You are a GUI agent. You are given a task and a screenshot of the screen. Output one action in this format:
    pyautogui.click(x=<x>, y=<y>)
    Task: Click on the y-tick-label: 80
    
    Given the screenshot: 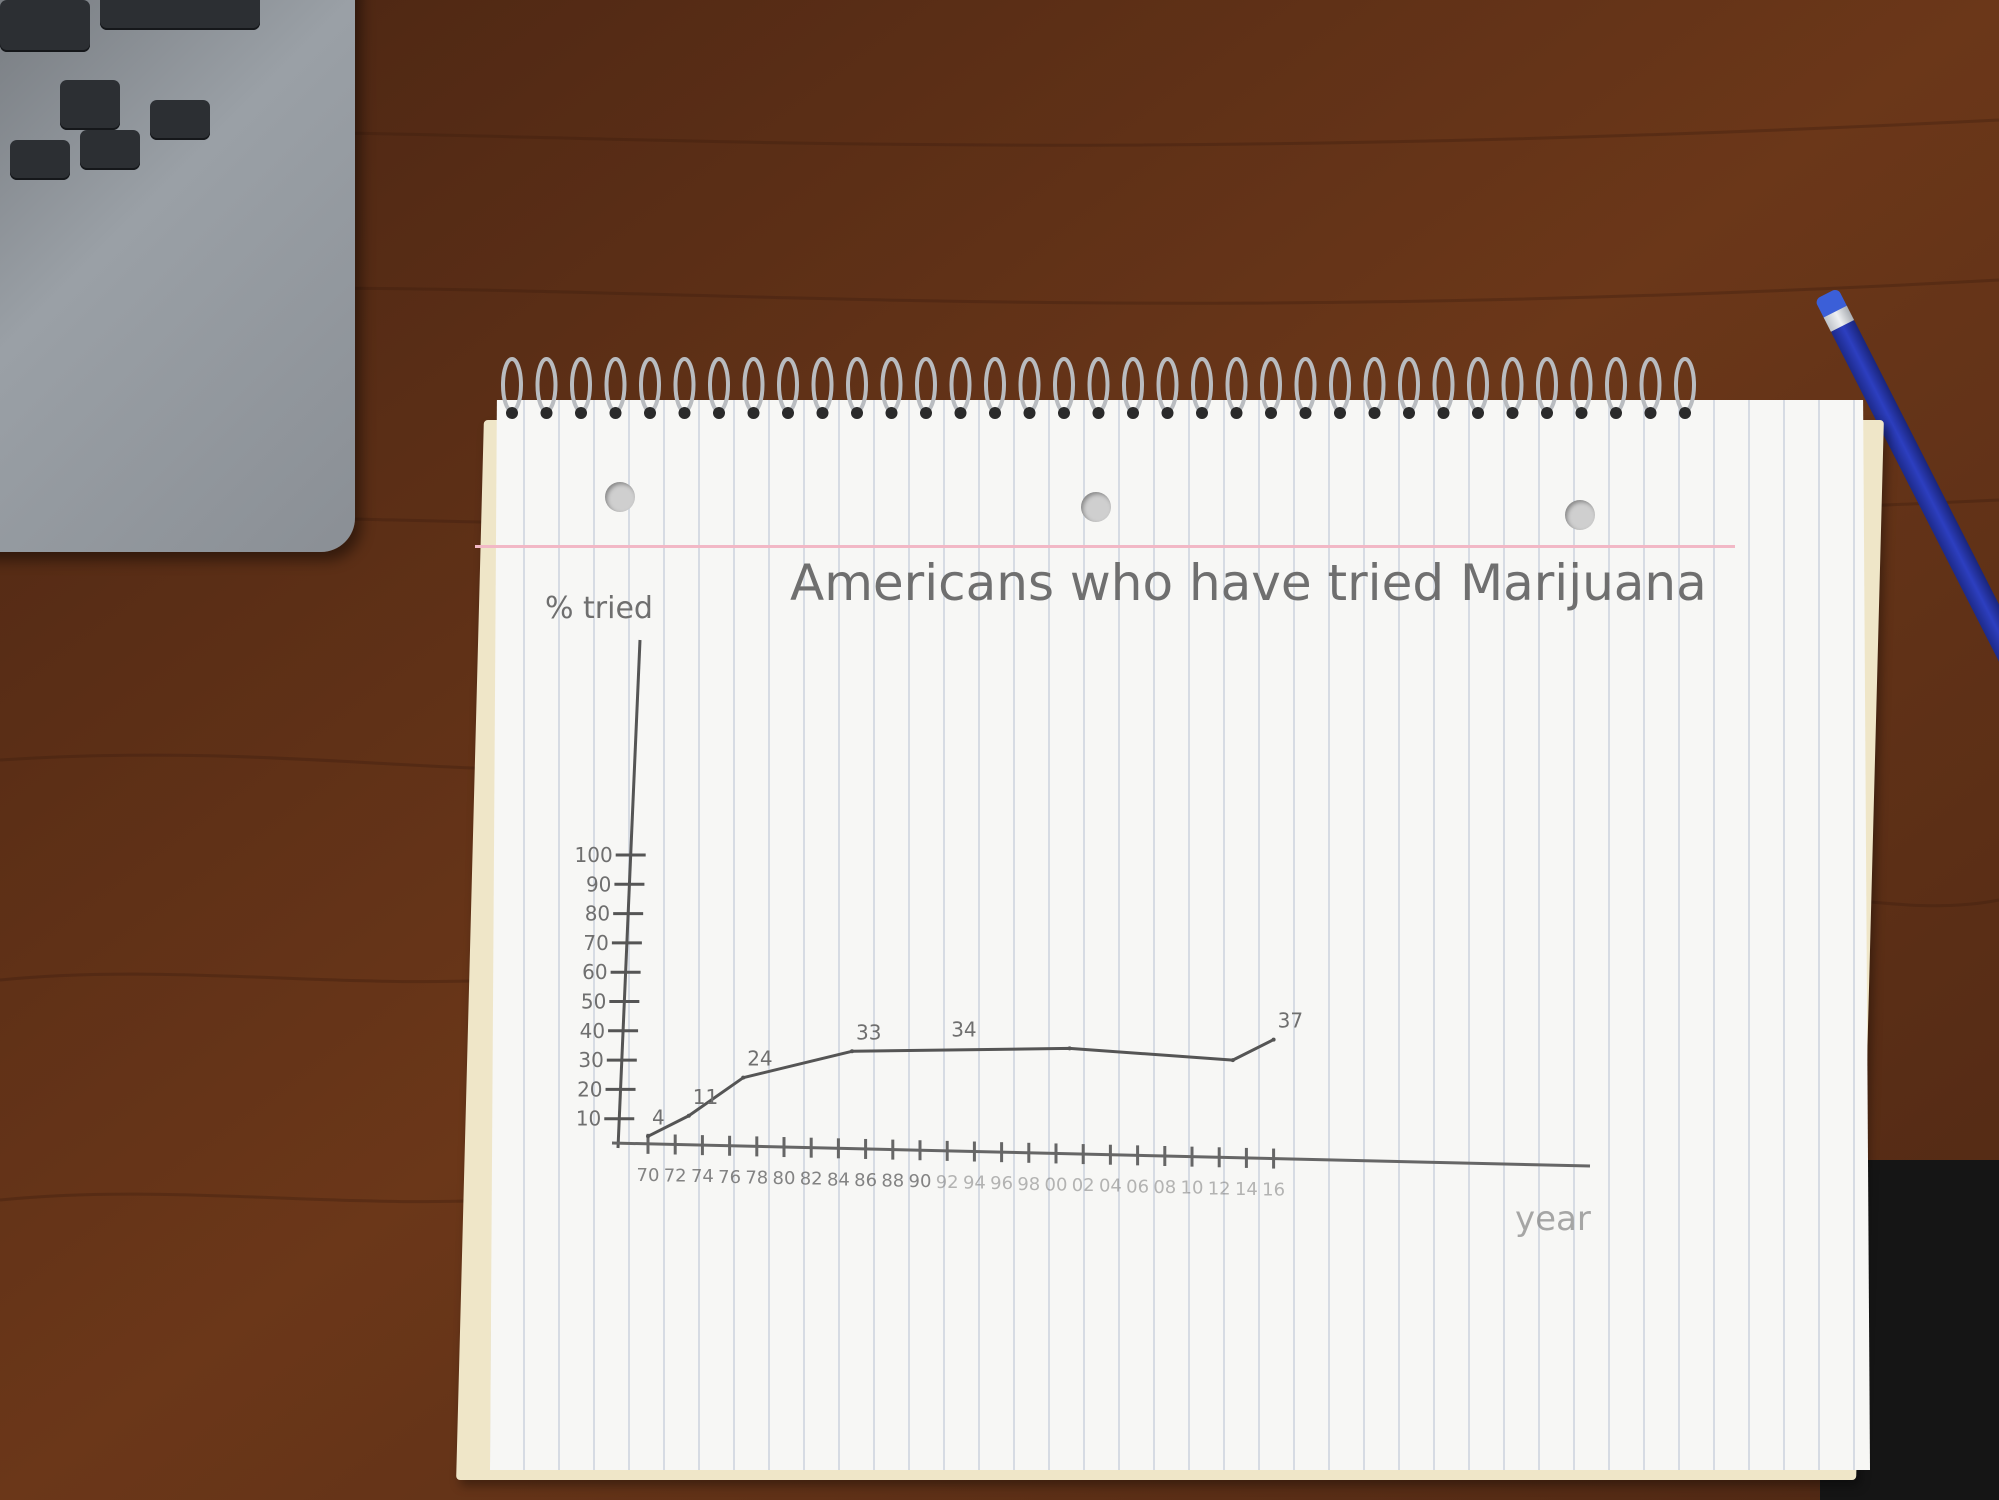 What is the action you would take?
    pyautogui.click(x=597, y=914)
    